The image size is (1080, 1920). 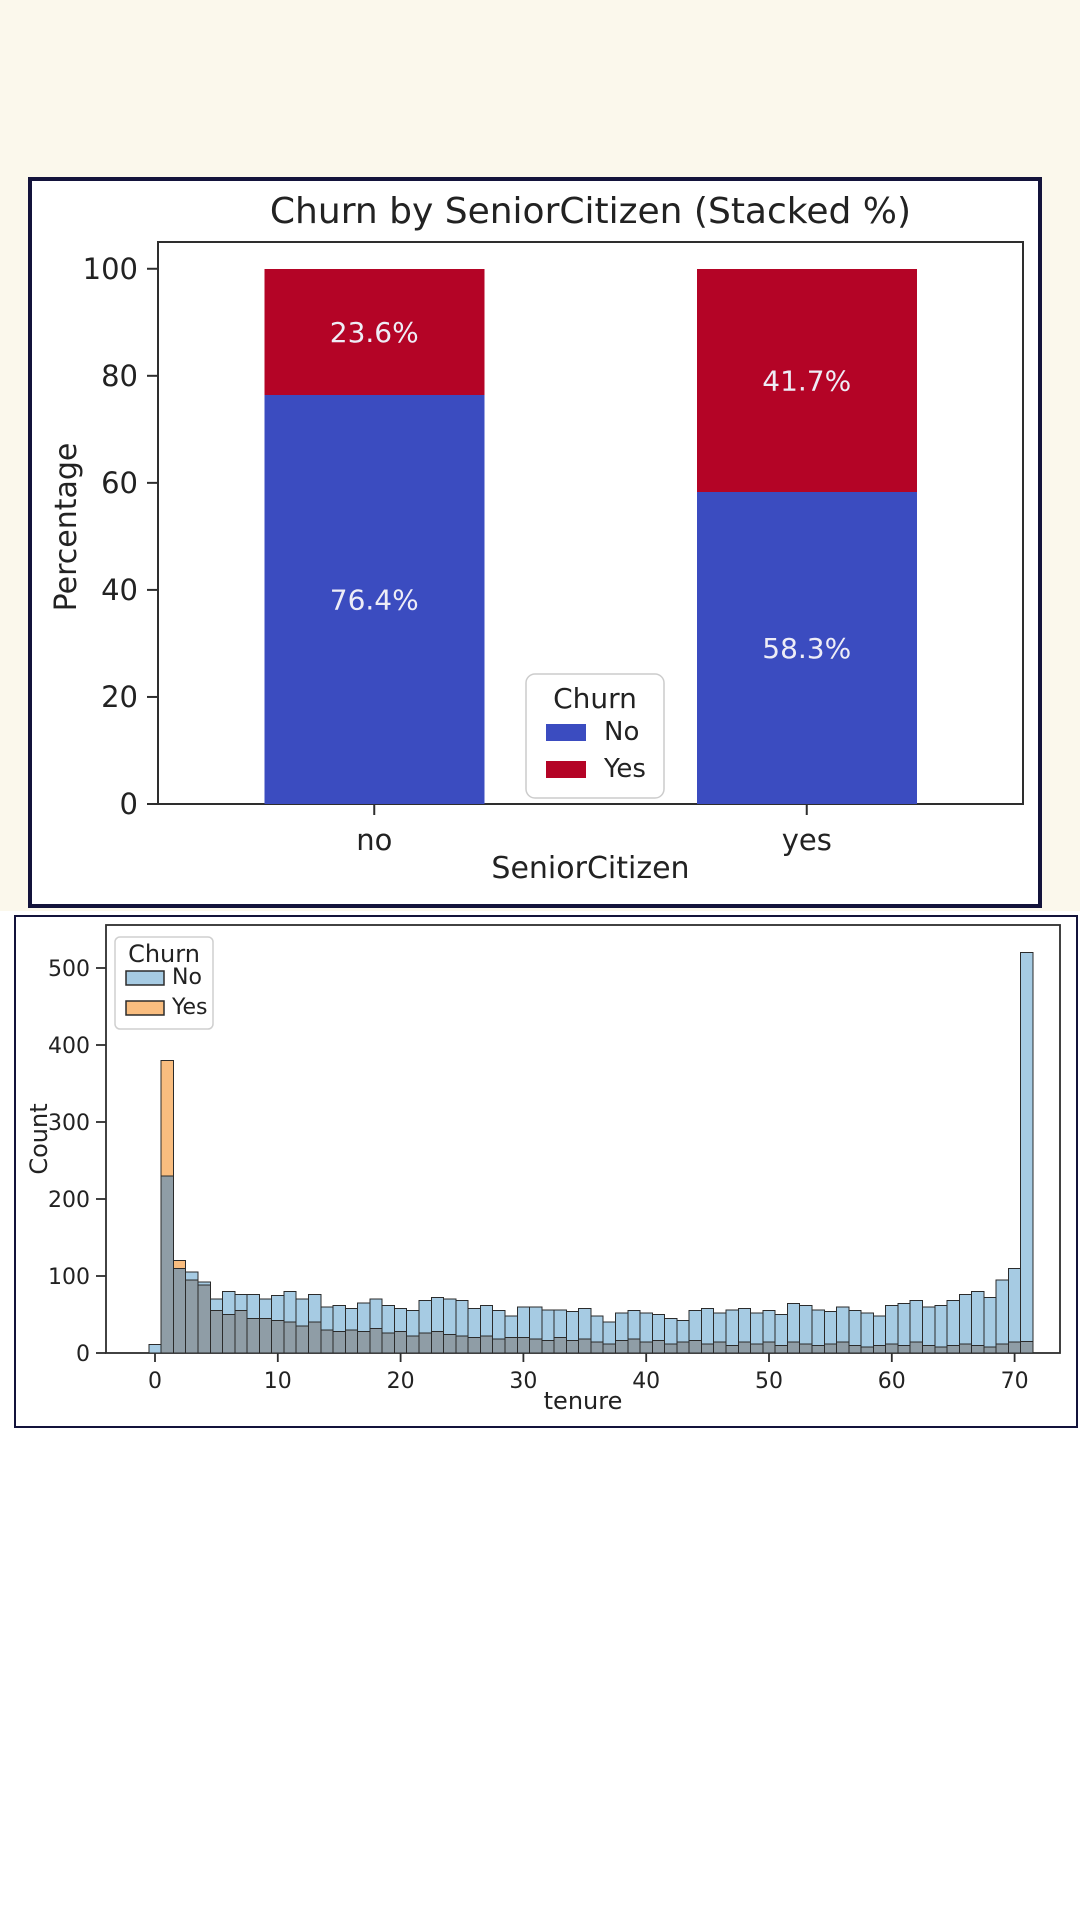 What do you see at coordinates (278, 1381) in the screenshot?
I see `x-tick-label: 10` at bounding box center [278, 1381].